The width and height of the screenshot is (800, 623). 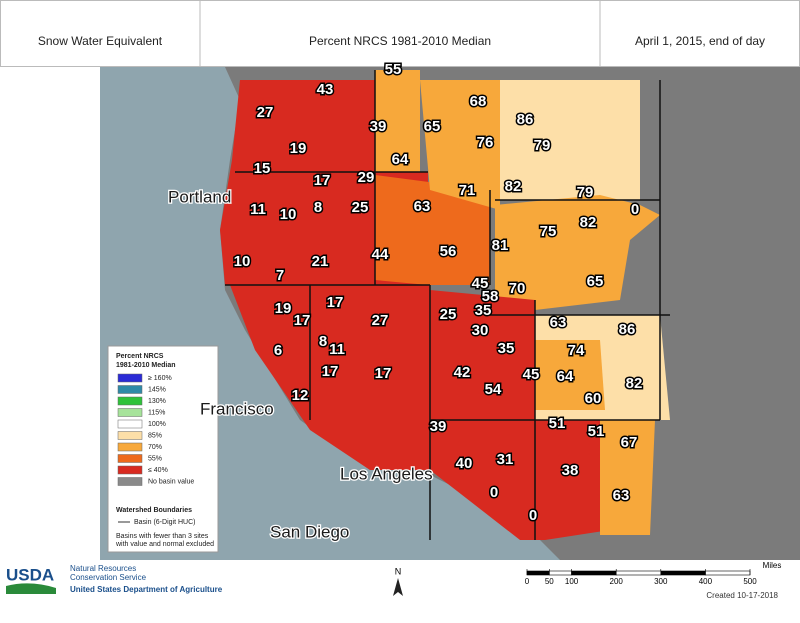 I want to click on basin-value: 58, so click(x=490, y=296).